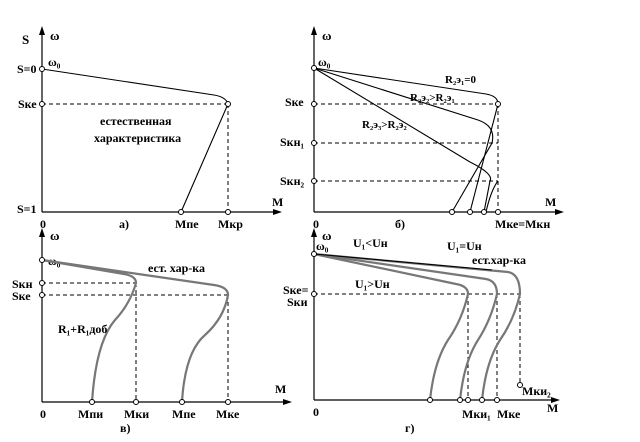 This screenshot has width=640, height=442. I want to click on curve-u-eq, so click(406, 326).